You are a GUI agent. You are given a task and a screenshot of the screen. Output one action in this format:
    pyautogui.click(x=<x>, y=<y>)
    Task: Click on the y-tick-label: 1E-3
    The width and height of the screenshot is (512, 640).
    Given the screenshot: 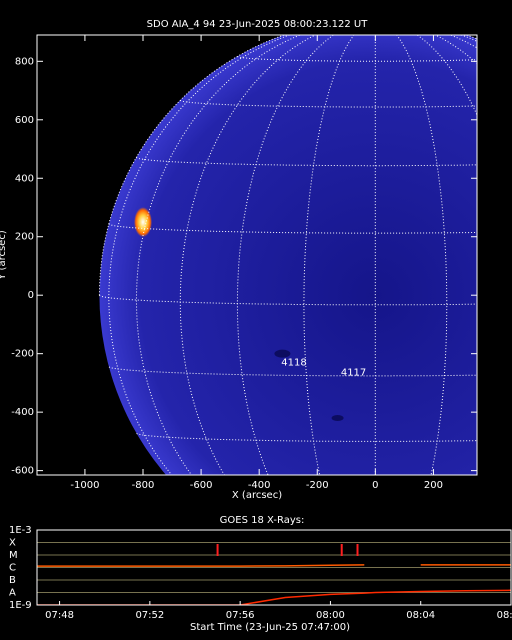 What is the action you would take?
    pyautogui.click(x=20, y=530)
    